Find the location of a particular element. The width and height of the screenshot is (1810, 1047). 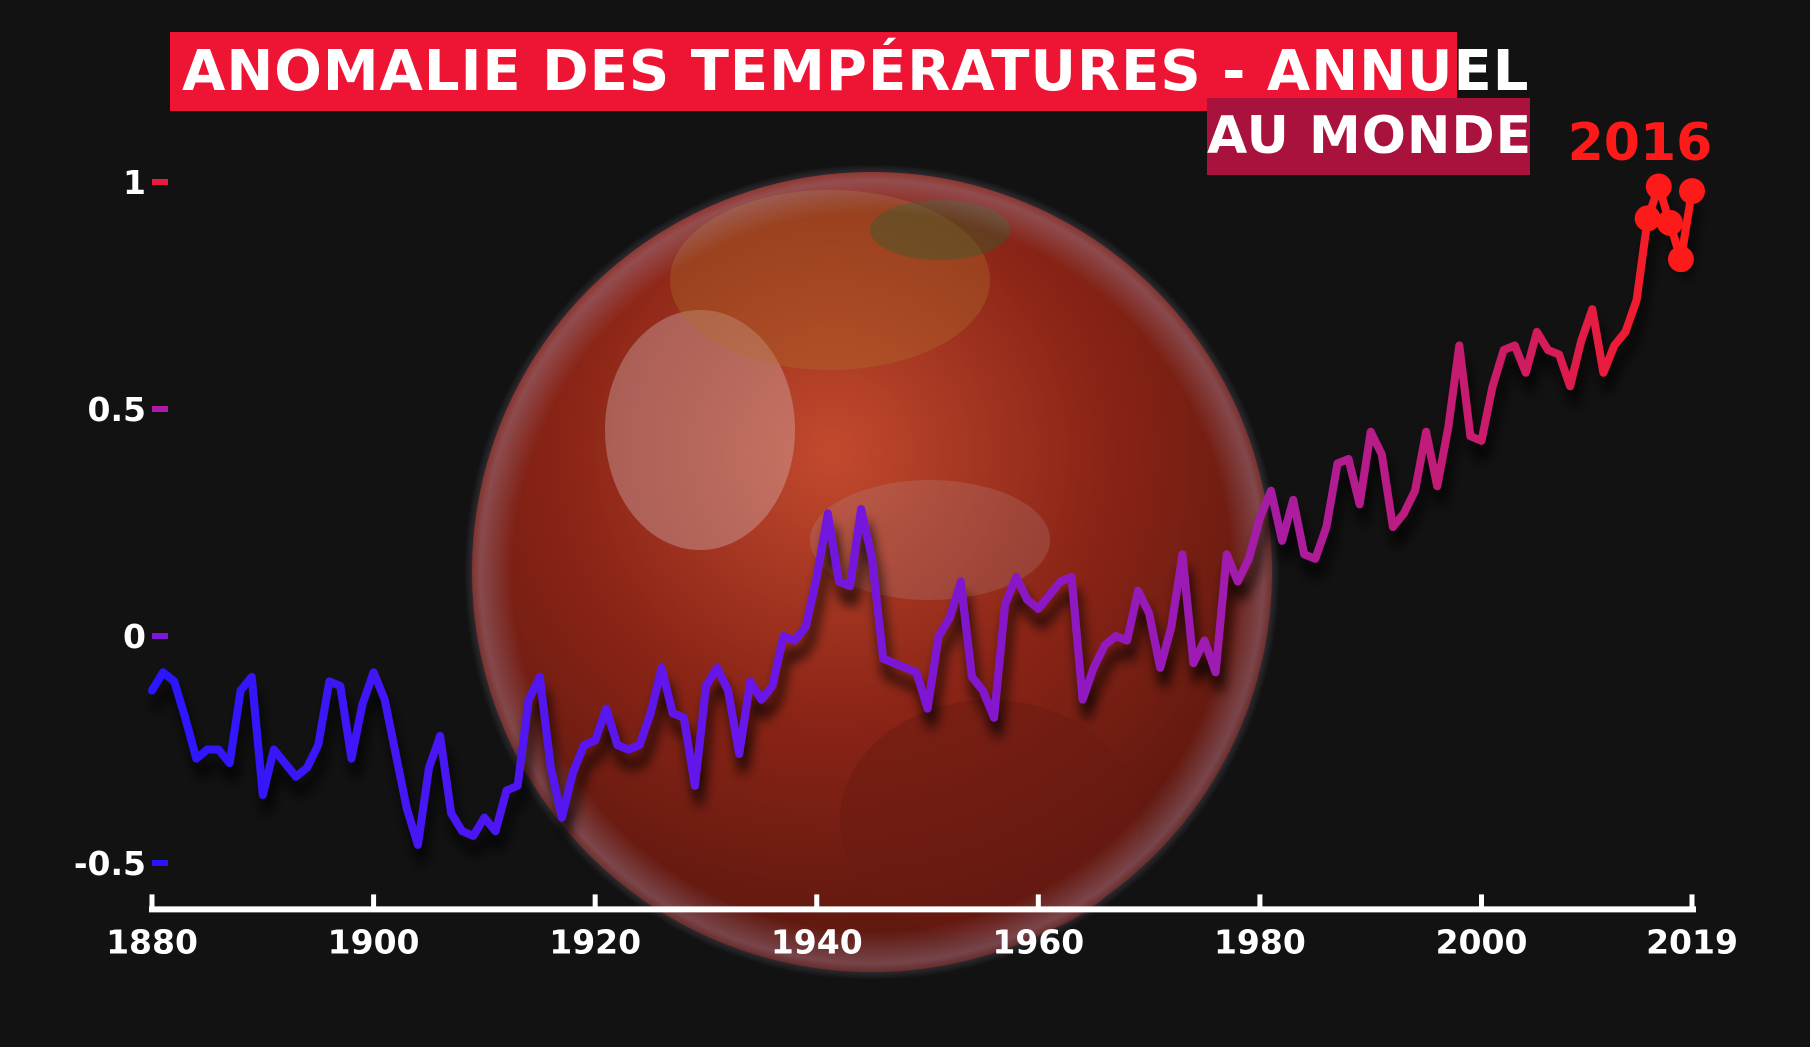

x-tick-label: 2000 is located at coordinates (1482, 941).